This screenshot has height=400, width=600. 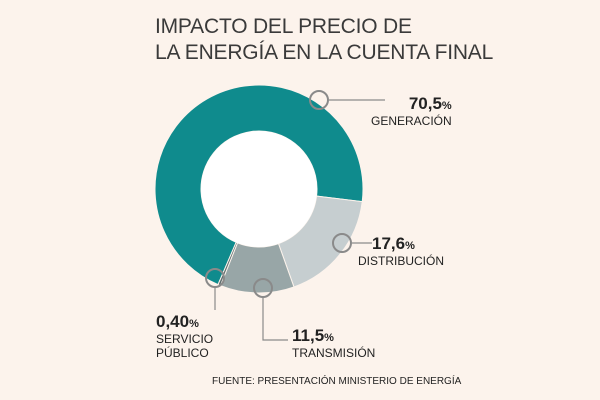 I want to click on category-transmision: TRANSMISIÓN, so click(x=334, y=353).